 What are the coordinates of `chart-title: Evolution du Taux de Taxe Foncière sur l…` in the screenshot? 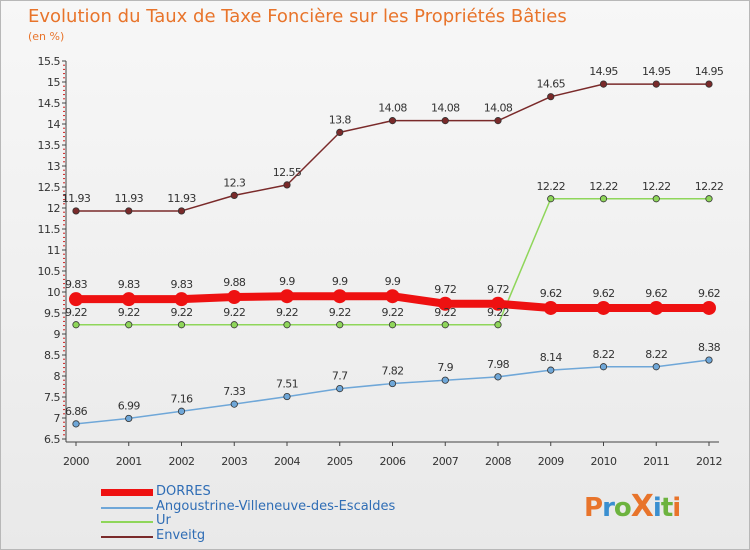 It's located at (297, 16).